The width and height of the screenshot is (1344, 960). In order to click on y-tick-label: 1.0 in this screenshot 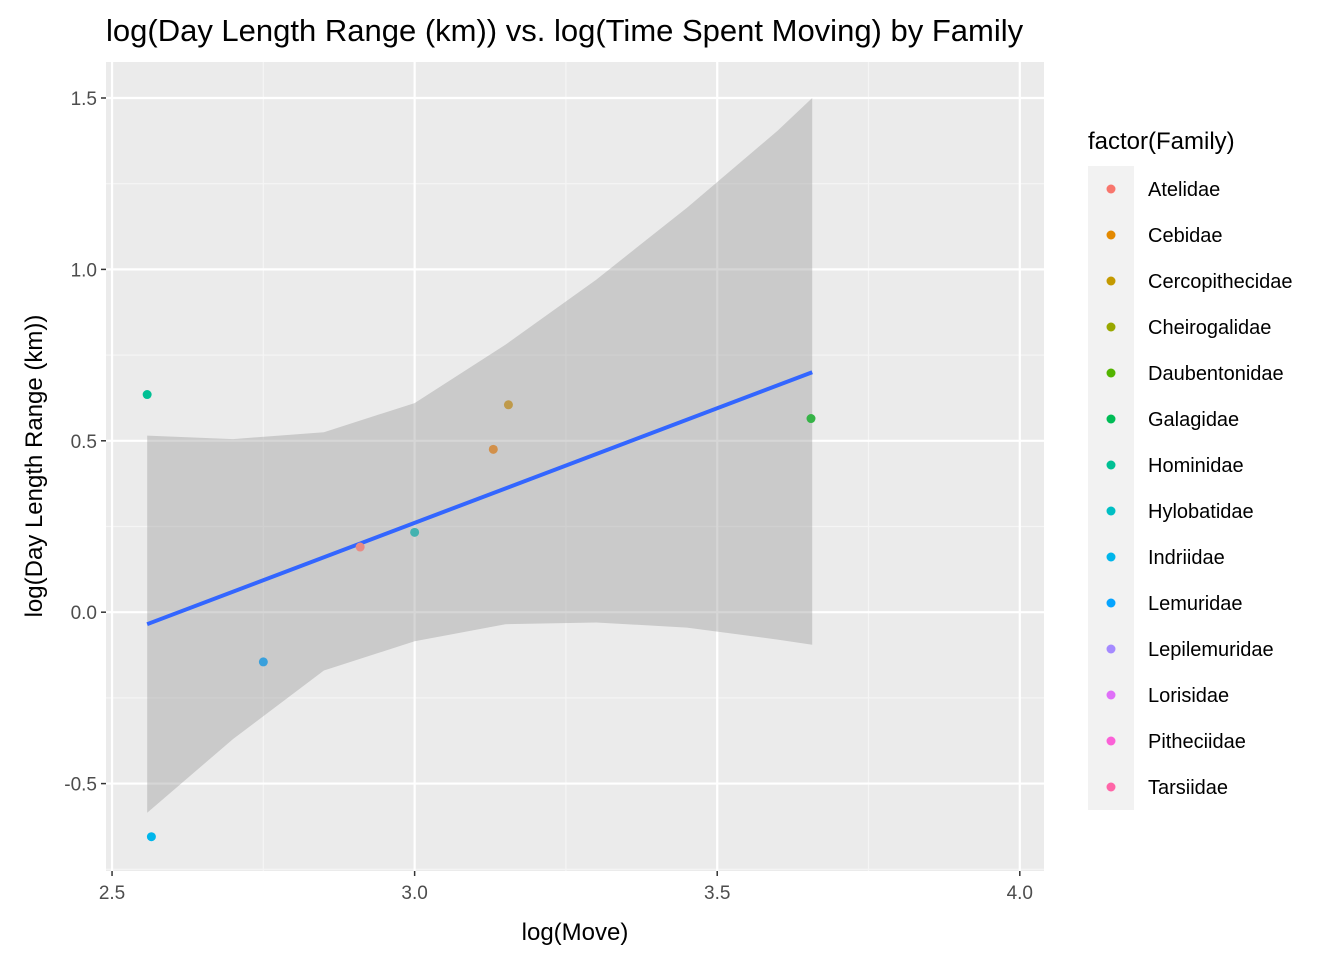, I will do `click(84, 270)`.